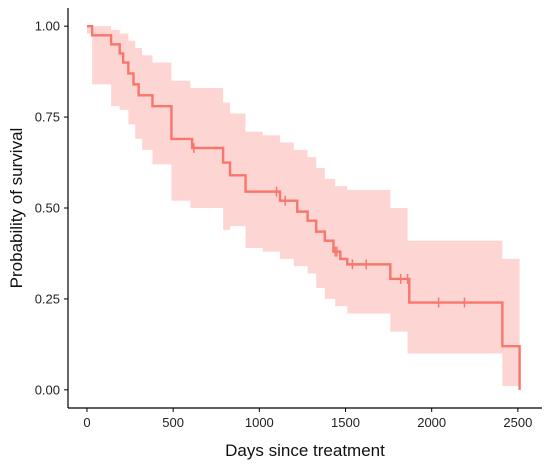 Image resolution: width=550 pixels, height=473 pixels. I want to click on y-tick-label: 0.50, so click(47, 208).